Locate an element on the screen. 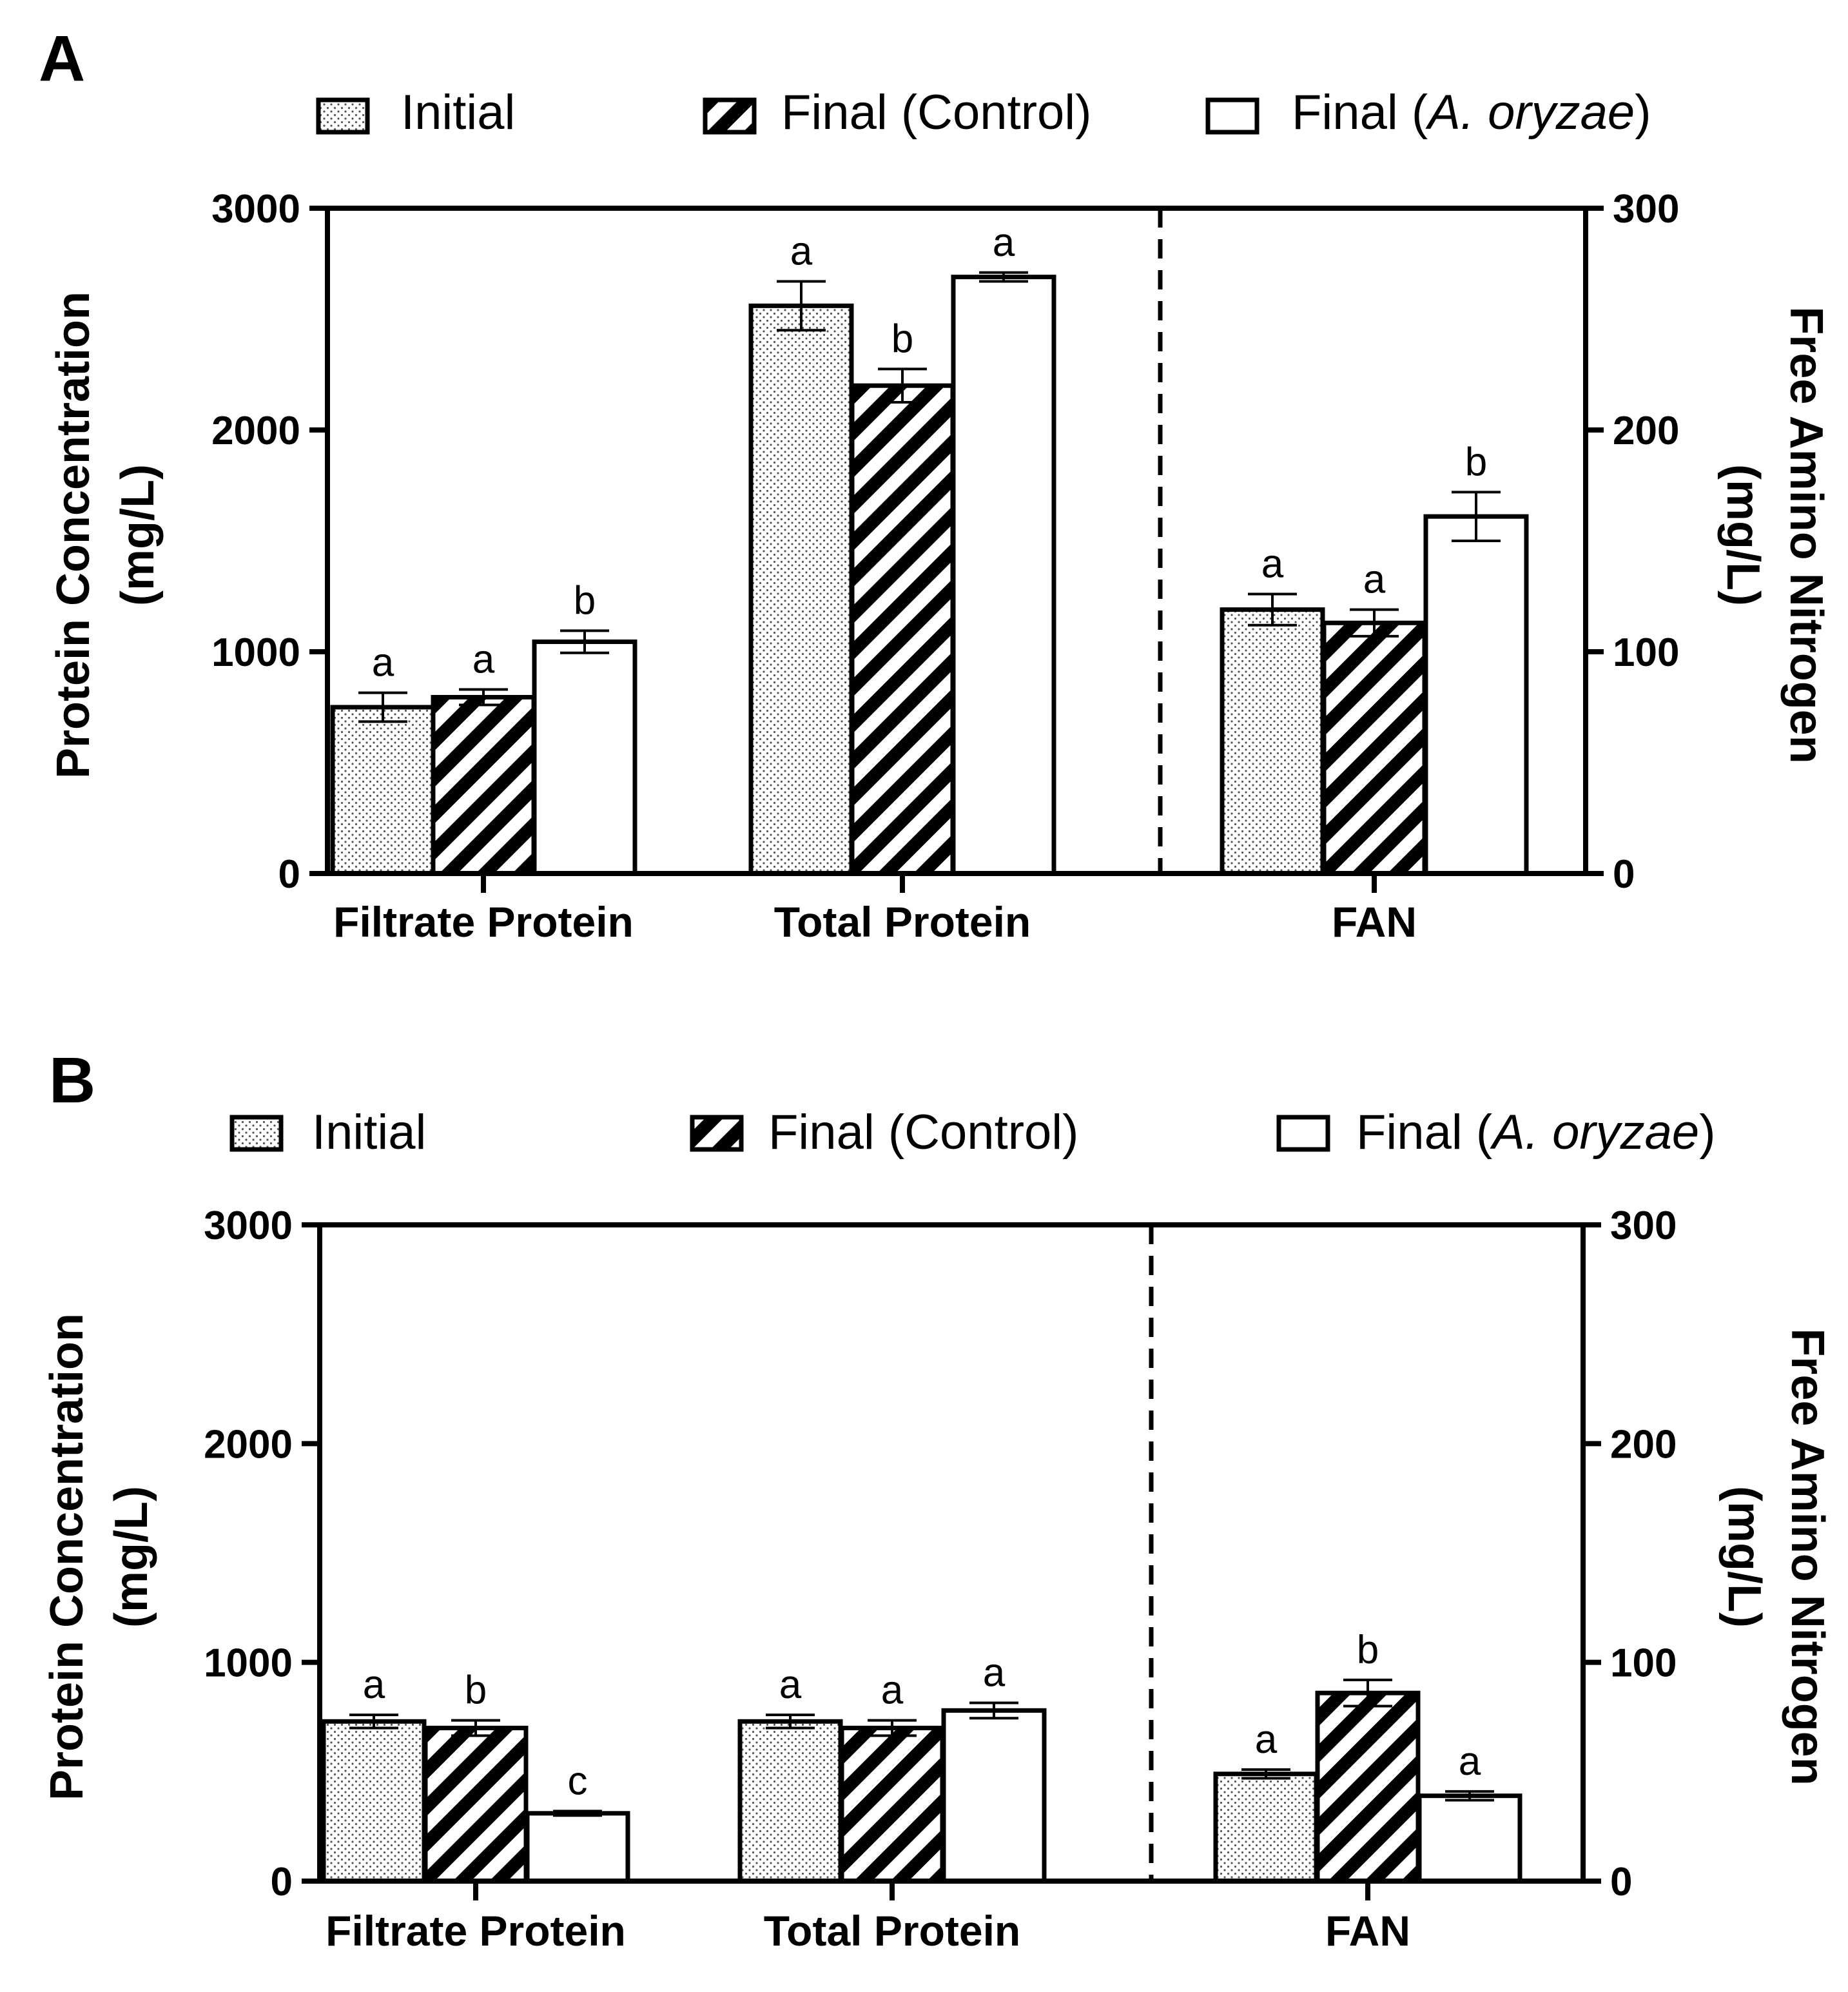 This screenshot has width=1848, height=1992. sig-letter-s2-c2: b is located at coordinates (1476, 462).